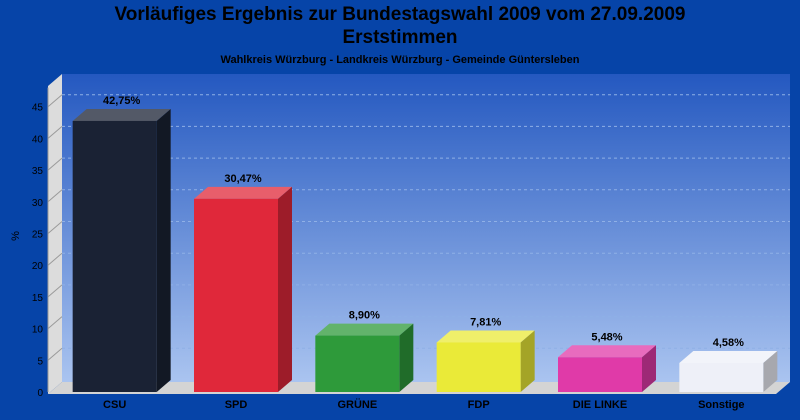 The height and width of the screenshot is (420, 800). Describe the element at coordinates (364, 316) in the screenshot. I see `data-label: 8,90%` at that location.